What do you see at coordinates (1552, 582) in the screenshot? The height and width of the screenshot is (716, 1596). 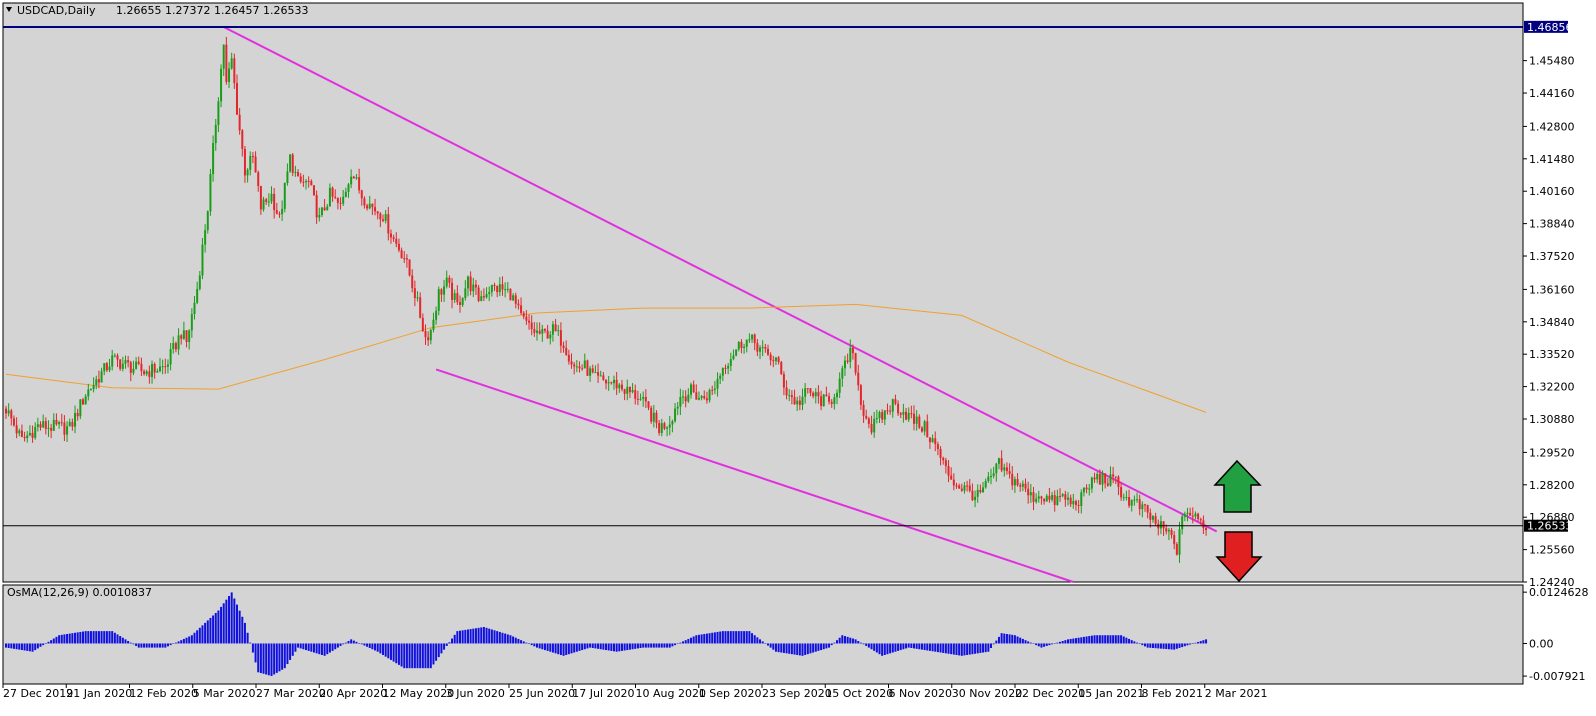 I see `price-tick-label: 1.24240` at bounding box center [1552, 582].